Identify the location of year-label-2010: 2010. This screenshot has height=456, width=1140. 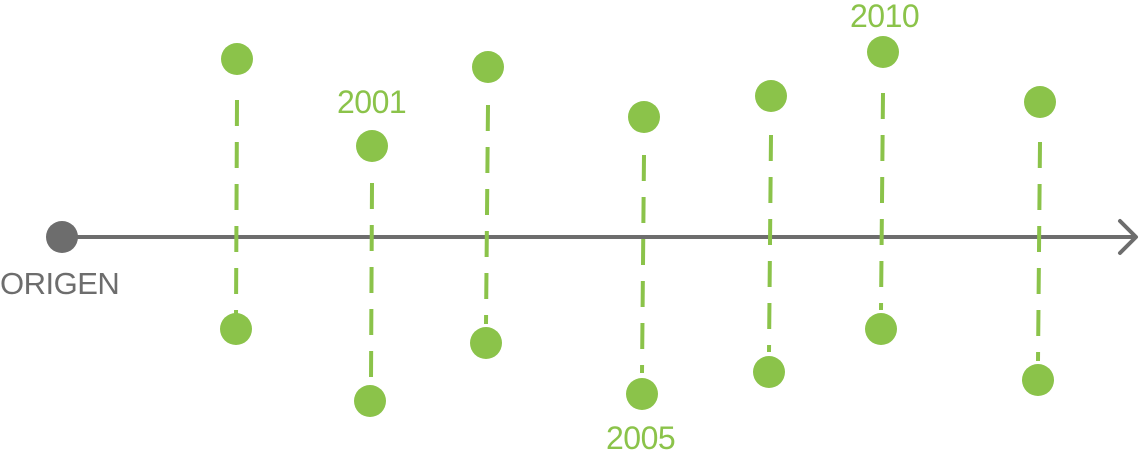
(885, 17).